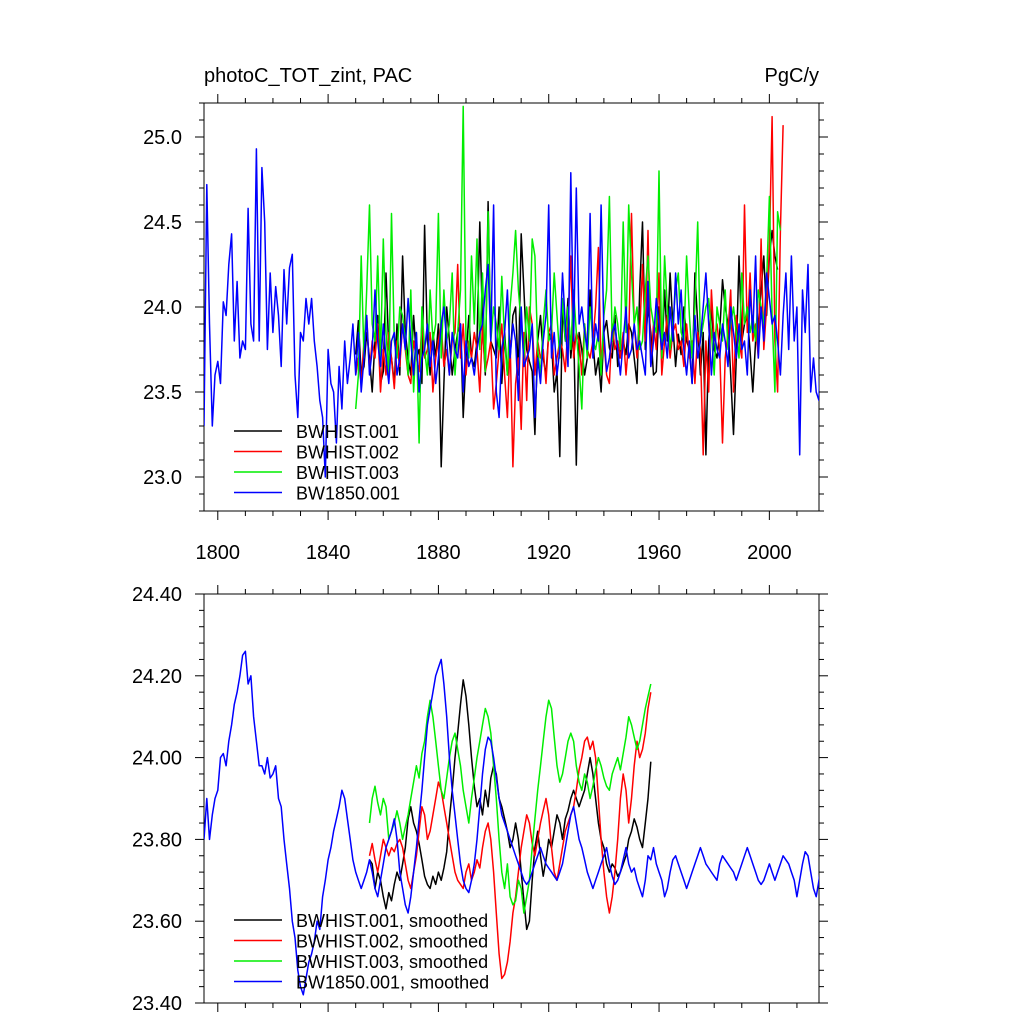 This screenshot has height=1024, width=1024. Describe the element at coordinates (392, 983) in the screenshot. I see `legend-label: BW1850.001, smoothed` at that location.